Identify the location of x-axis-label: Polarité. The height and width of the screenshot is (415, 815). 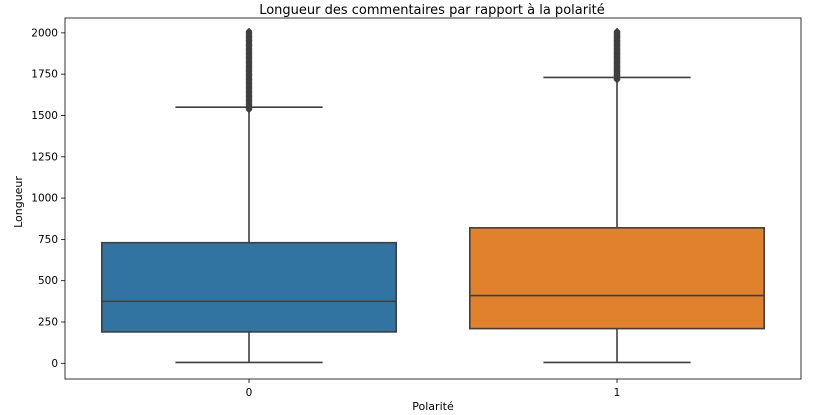
(433, 406).